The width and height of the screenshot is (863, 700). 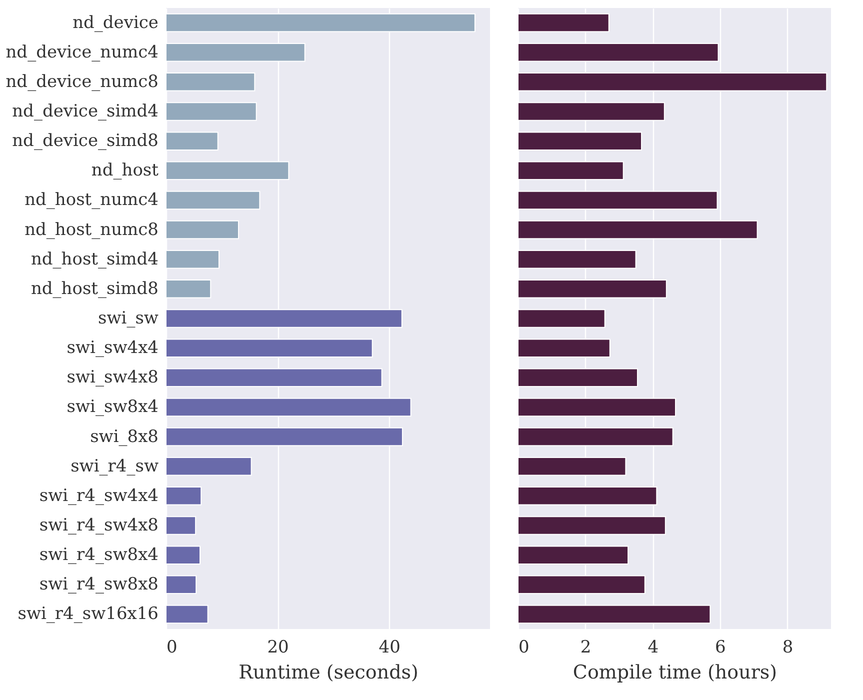 I want to click on y-tick-label: nd_device_numc8, so click(x=82, y=82).